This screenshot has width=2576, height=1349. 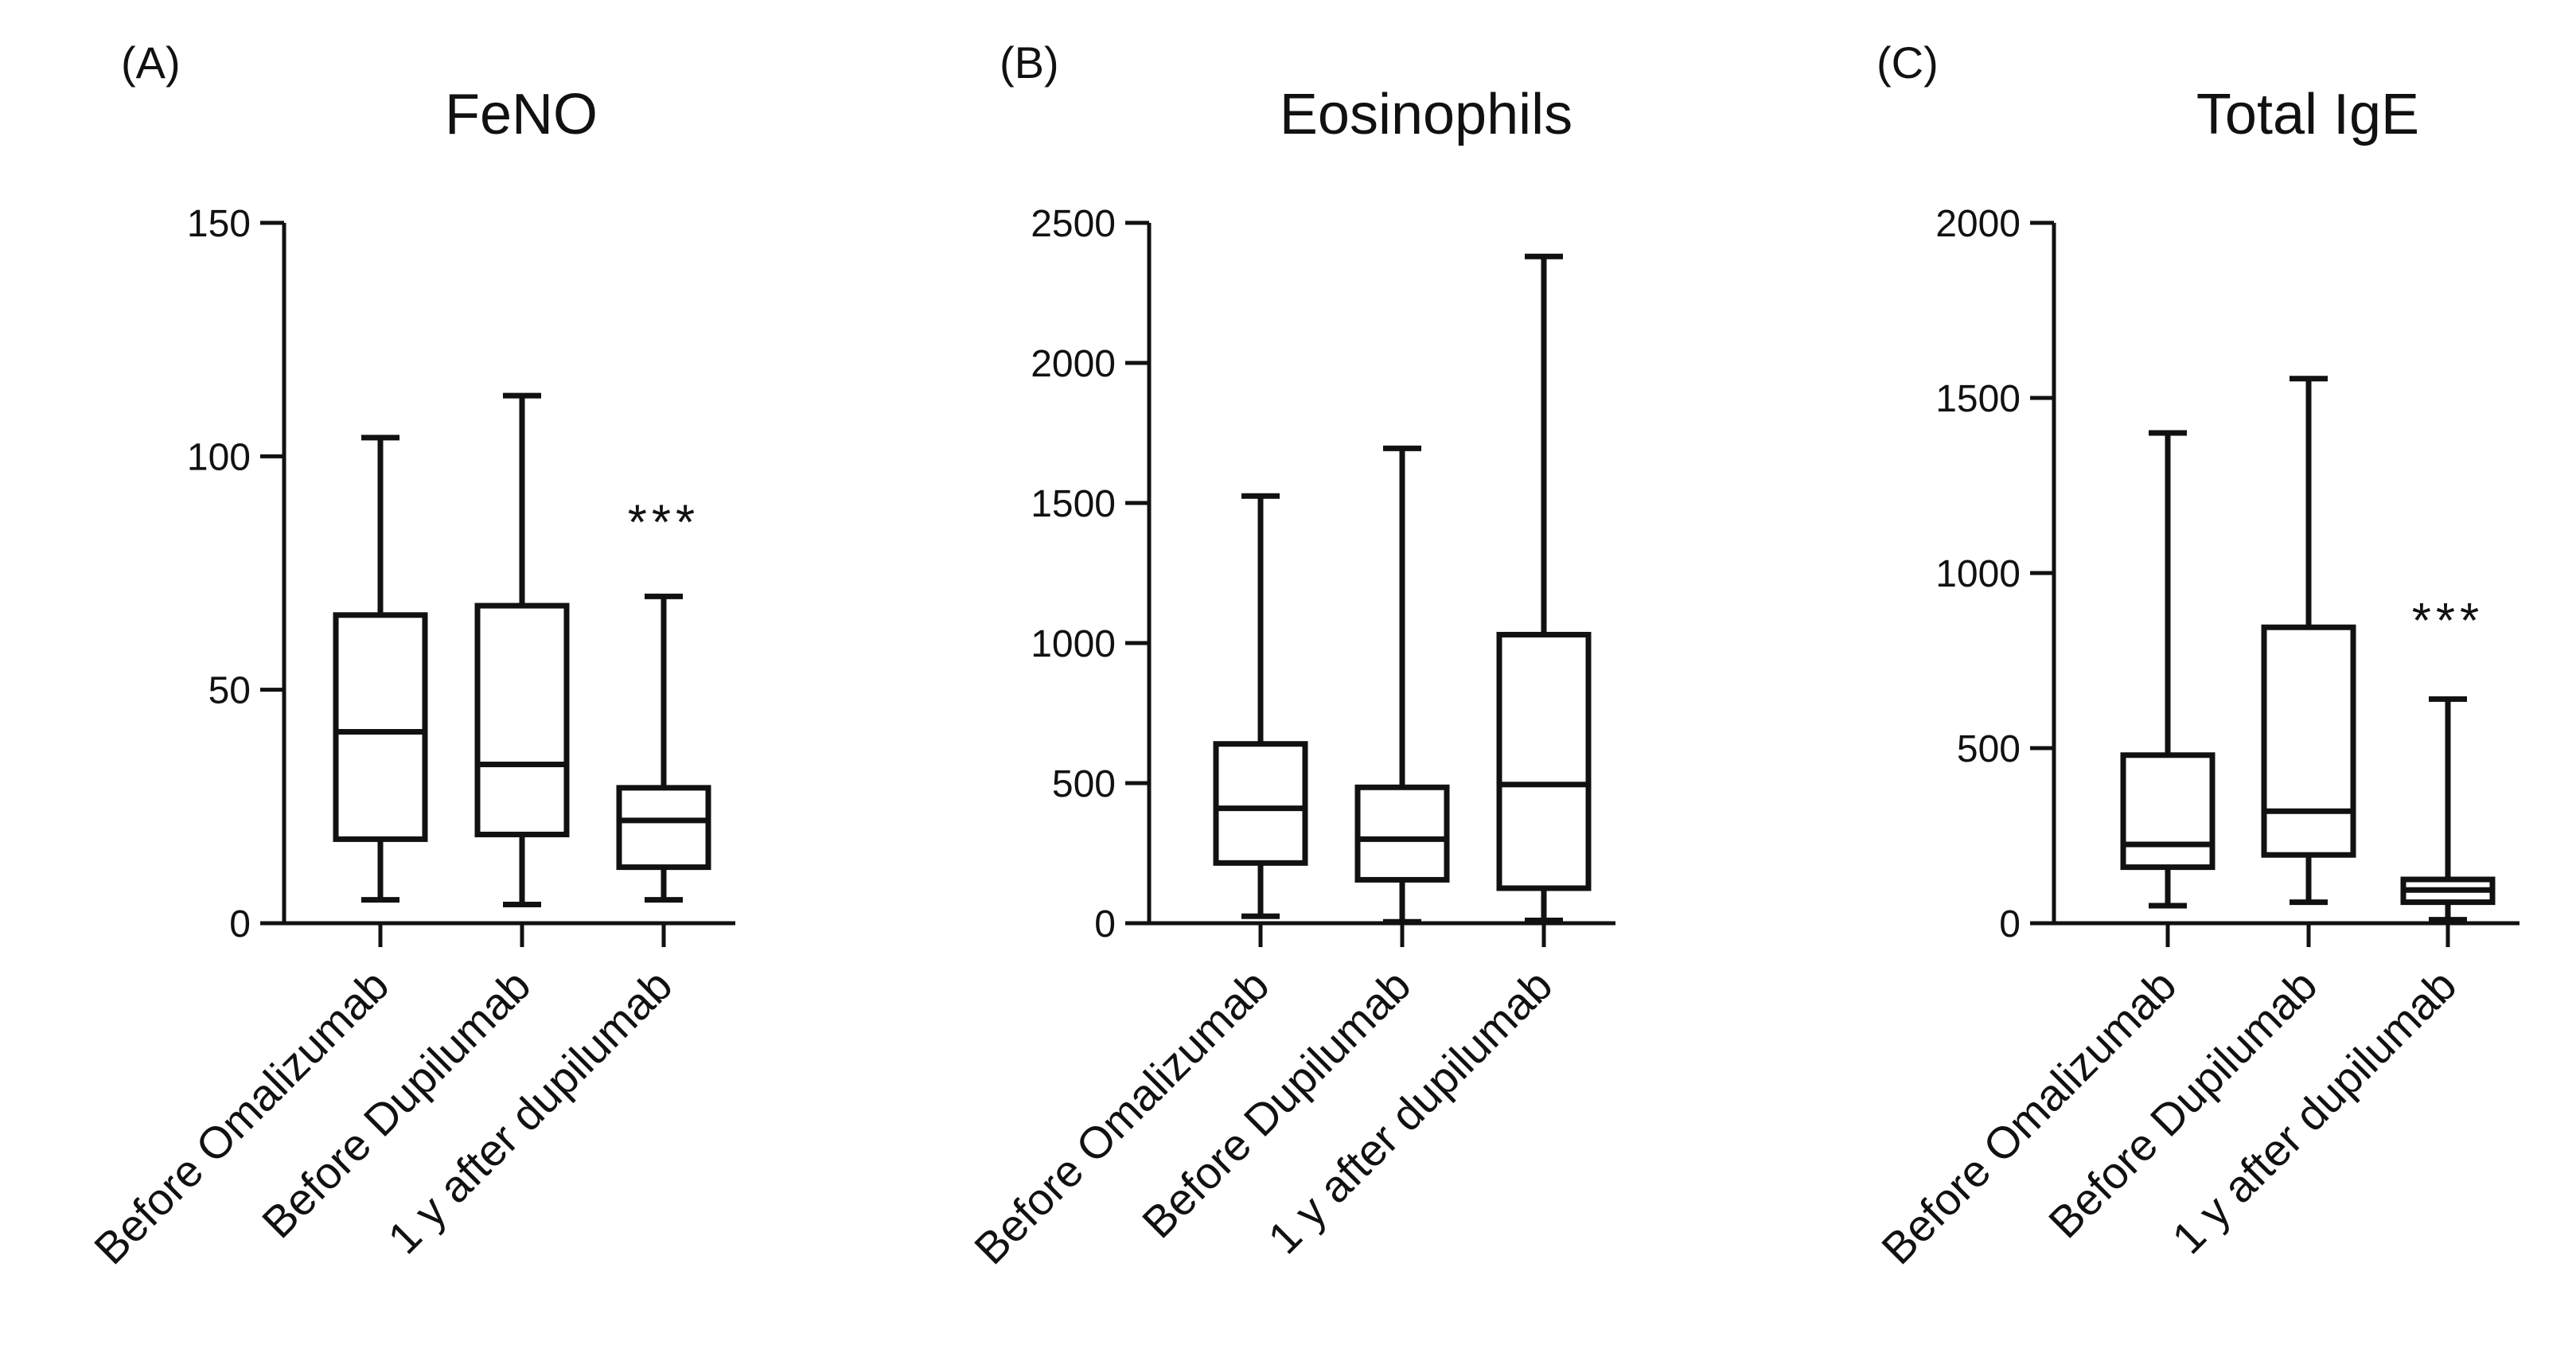 I want to click on panel-label: (A), so click(x=151, y=62).